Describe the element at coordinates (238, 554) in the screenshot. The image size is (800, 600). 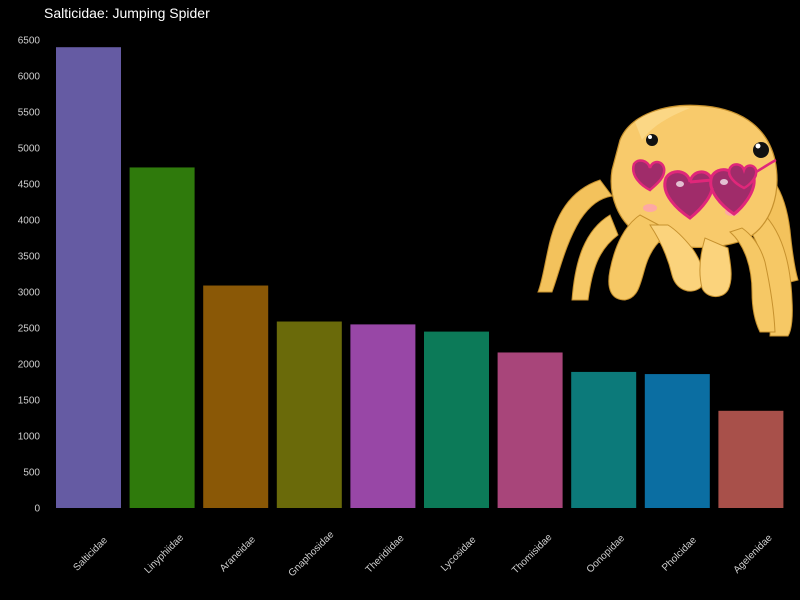
I see `x-tick-label: Araneidae` at that location.